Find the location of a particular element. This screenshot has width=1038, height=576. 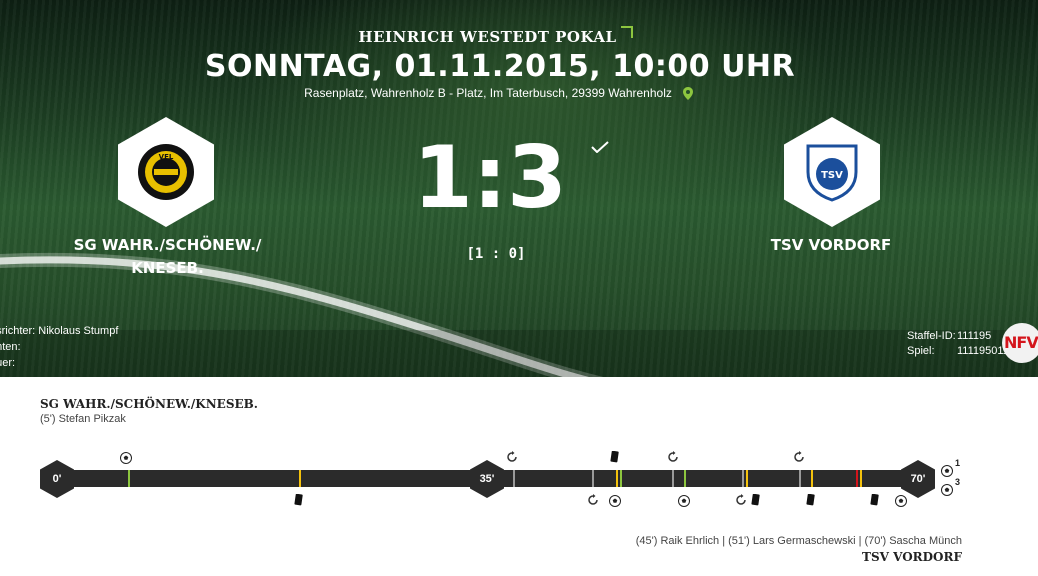

map-pin-icon is located at coordinates (688, 93).